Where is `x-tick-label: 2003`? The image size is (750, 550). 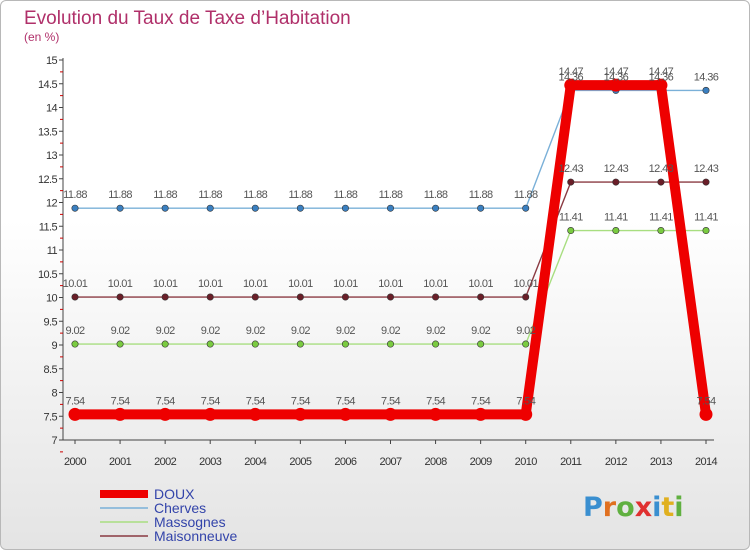
x-tick-label: 2003 is located at coordinates (210, 462).